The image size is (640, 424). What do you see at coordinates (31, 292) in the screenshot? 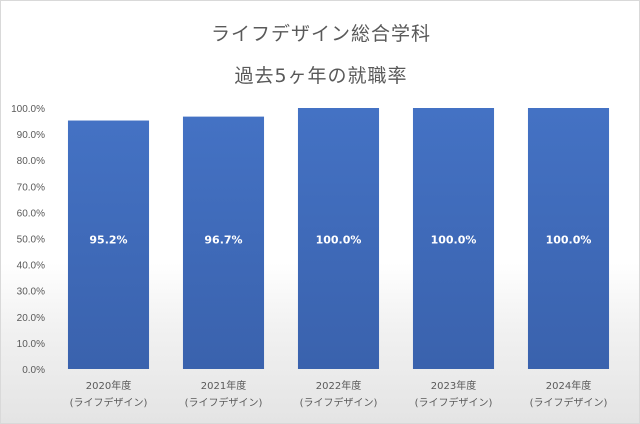
I see `y-tick-label: 30.0%` at bounding box center [31, 292].